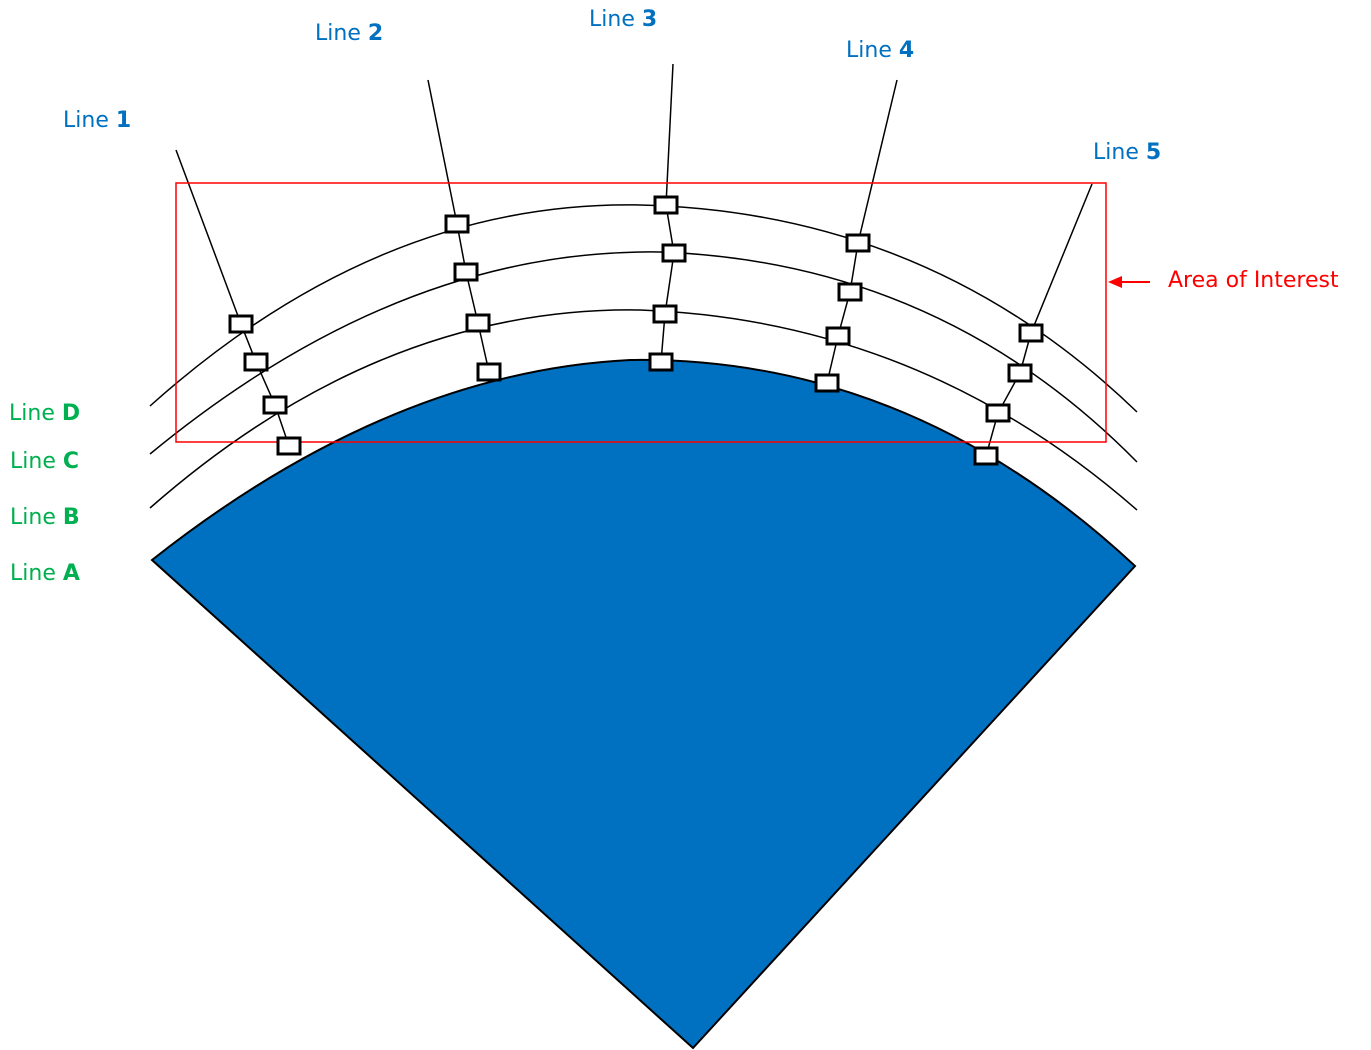  I want to click on arc-label-letter: C, so click(71, 461).